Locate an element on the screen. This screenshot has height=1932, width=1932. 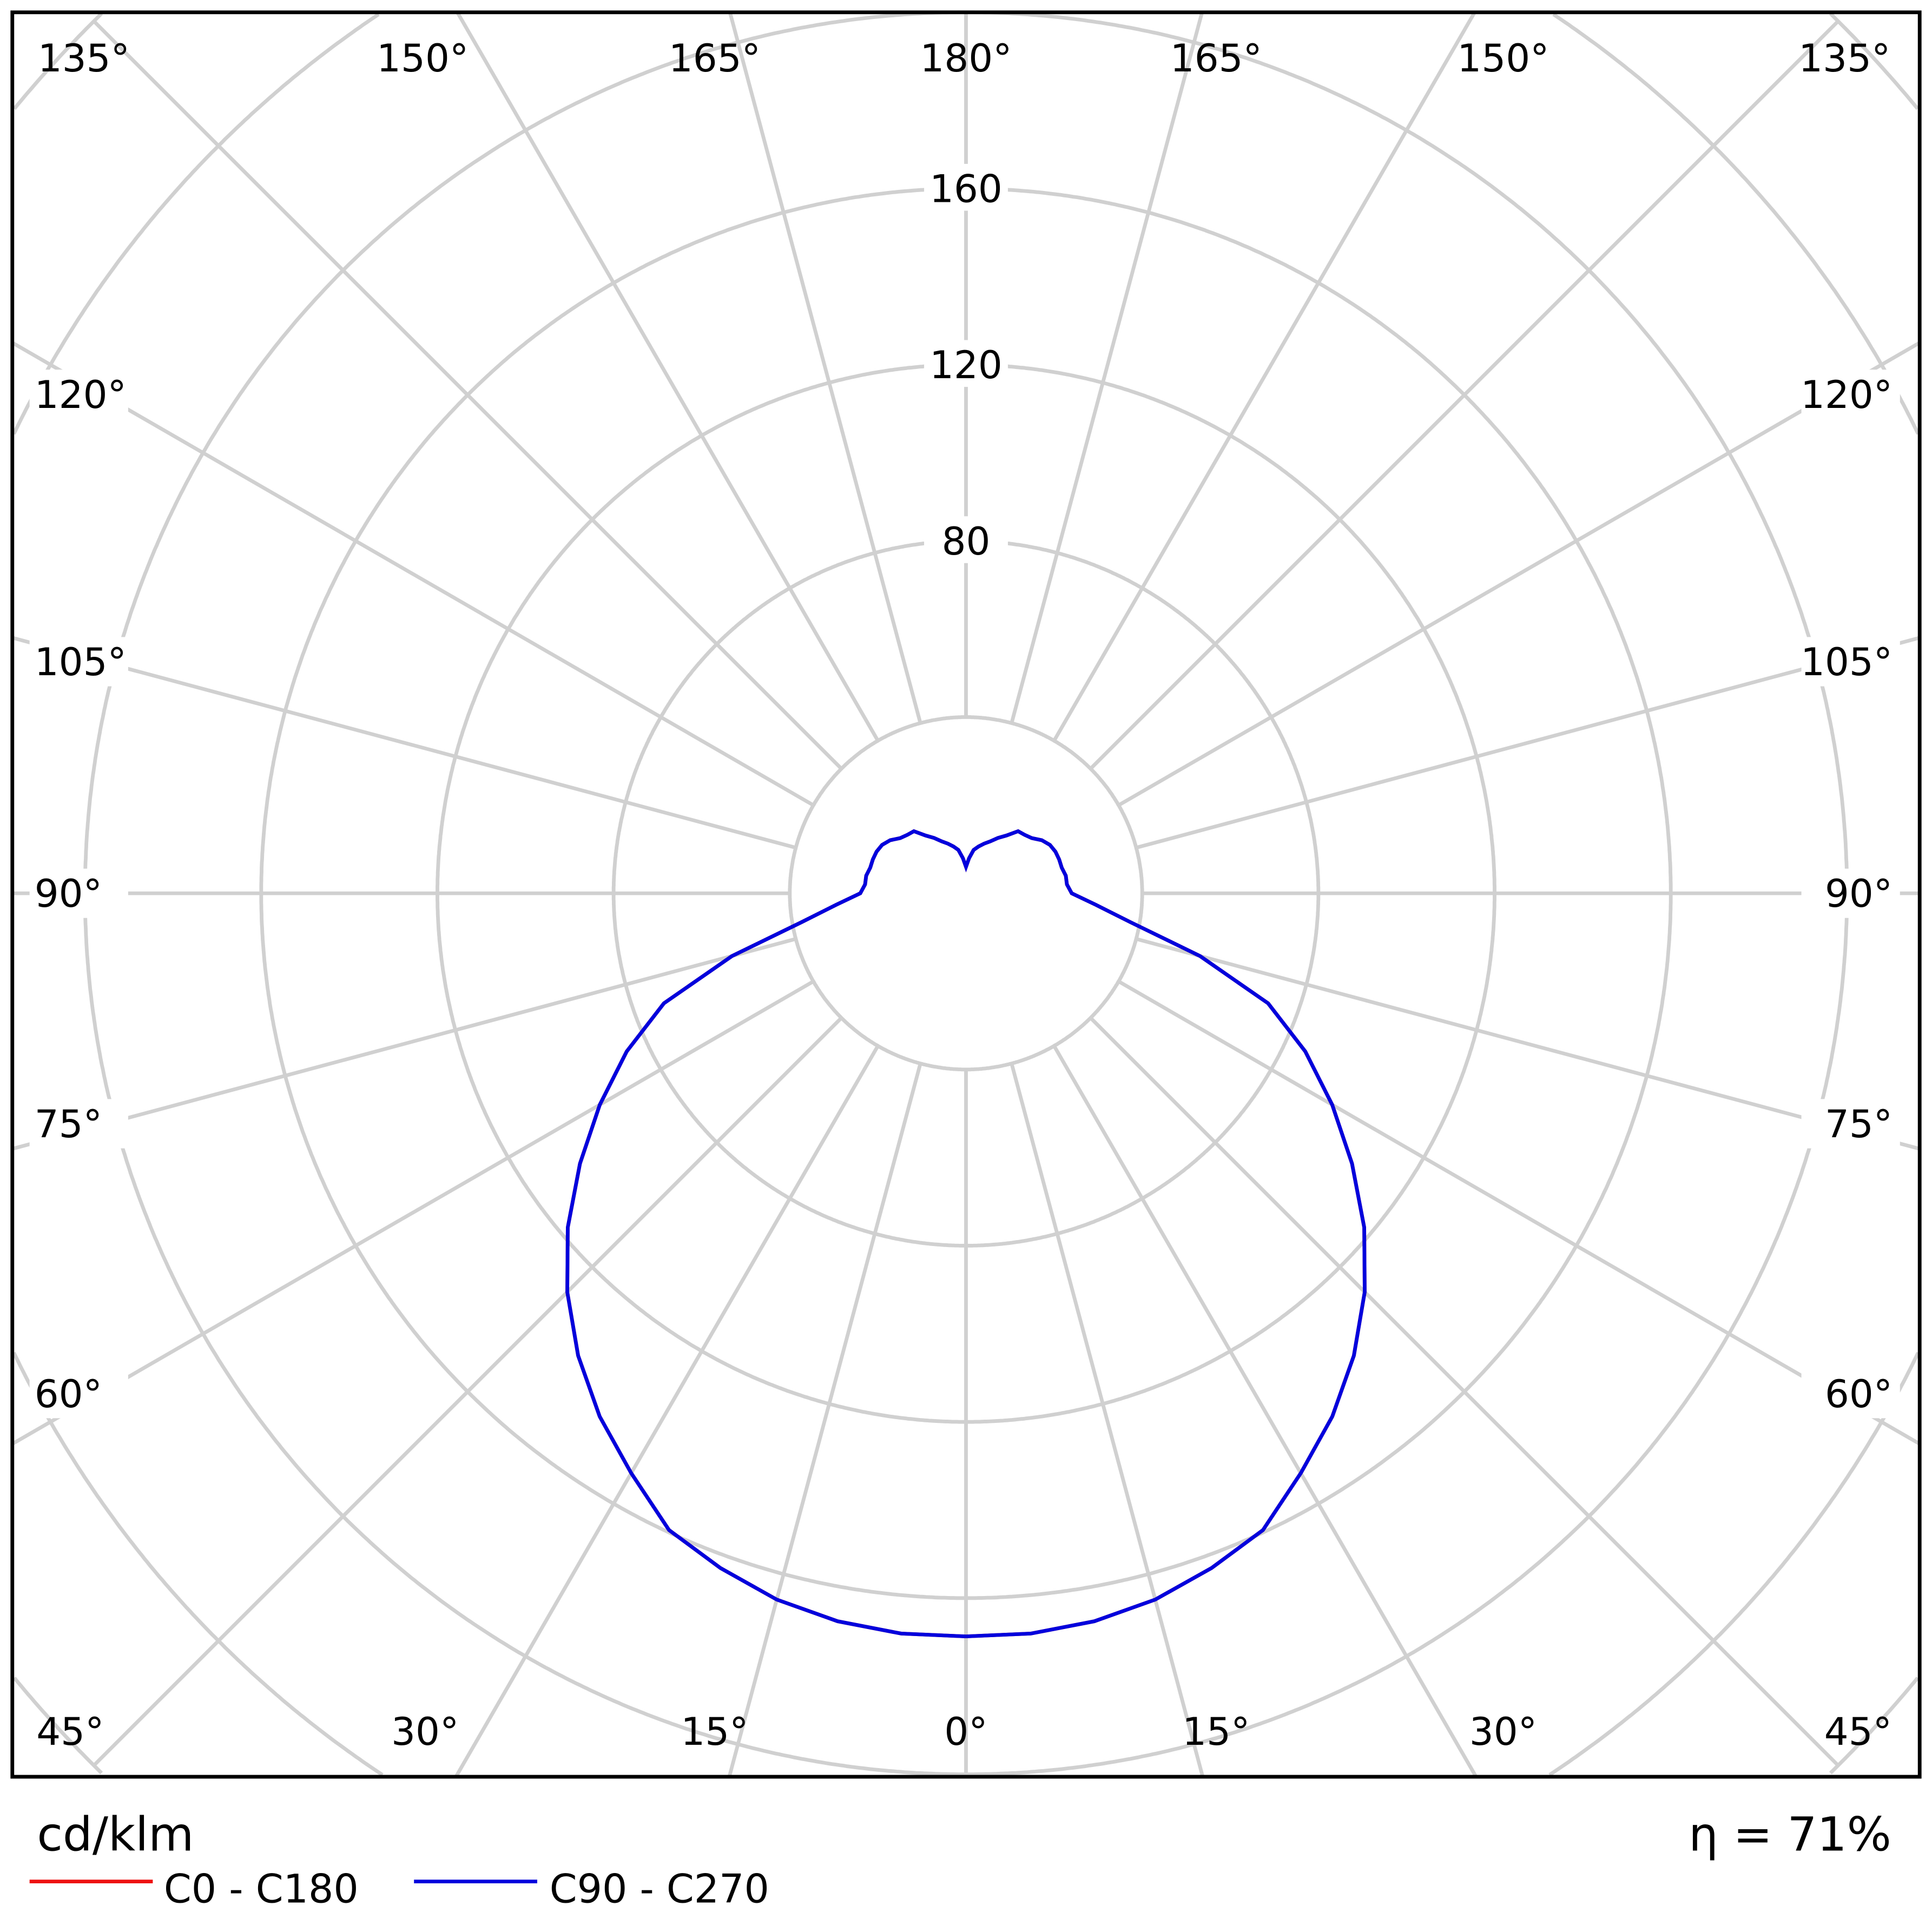
angle-label-left: 60° is located at coordinates (68, 1393).